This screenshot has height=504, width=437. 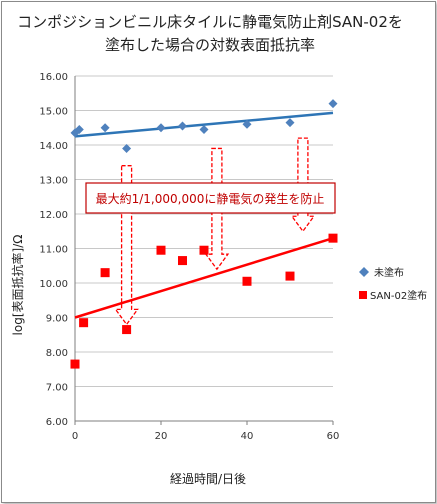 What do you see at coordinates (57, 319) in the screenshot?
I see `y-tick-label: 9.00` at bounding box center [57, 319].